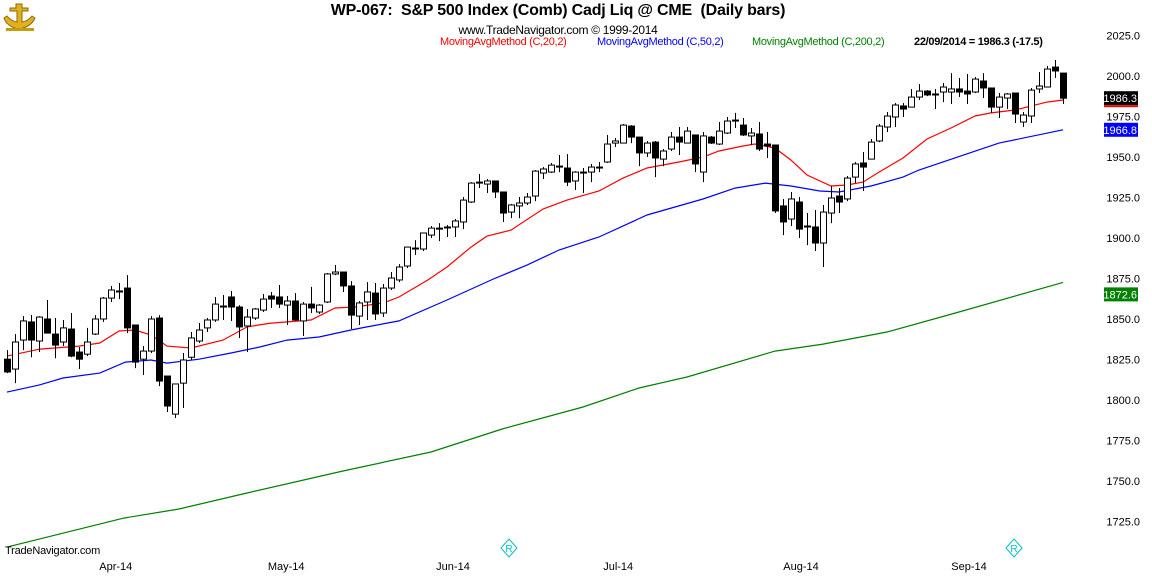 Image resolution: width=1152 pixels, height=576 pixels. Describe the element at coordinates (503, 42) in the screenshot. I see `legend-ma20: MovingAvgMethod (C,20,2)` at that location.